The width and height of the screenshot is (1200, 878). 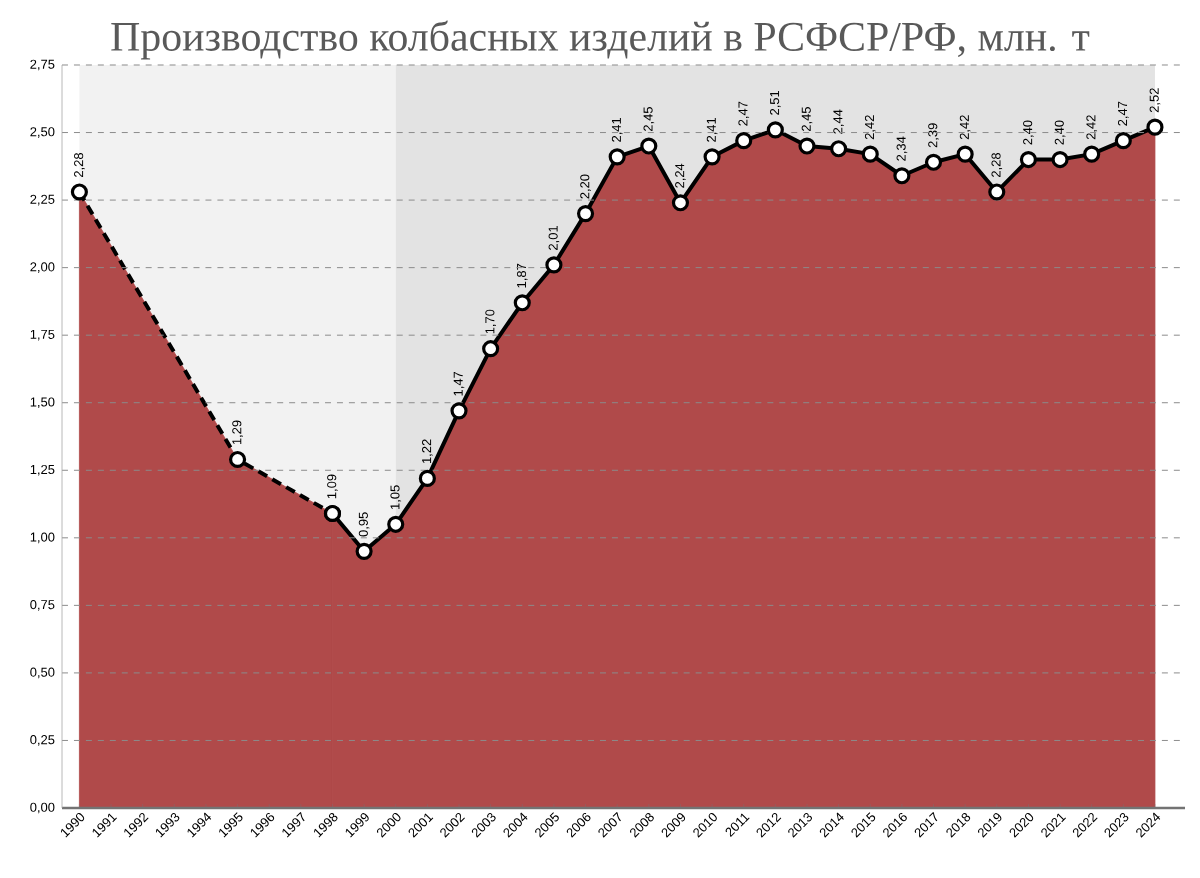 What do you see at coordinates (42, 673) in the screenshot?
I see `y-tick-label: 0,50` at bounding box center [42, 673].